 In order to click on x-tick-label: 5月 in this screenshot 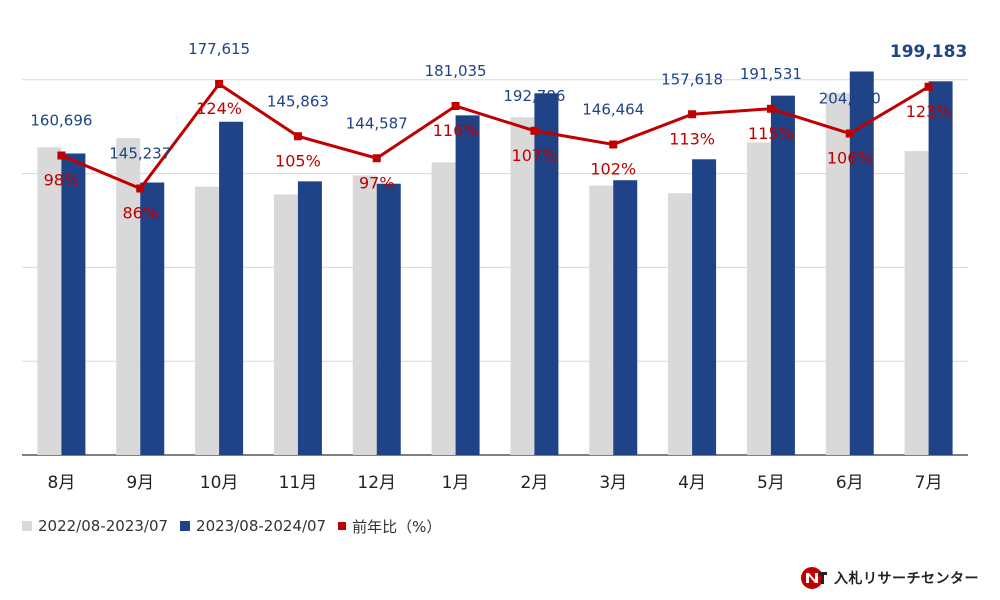, I will do `click(771, 483)`.